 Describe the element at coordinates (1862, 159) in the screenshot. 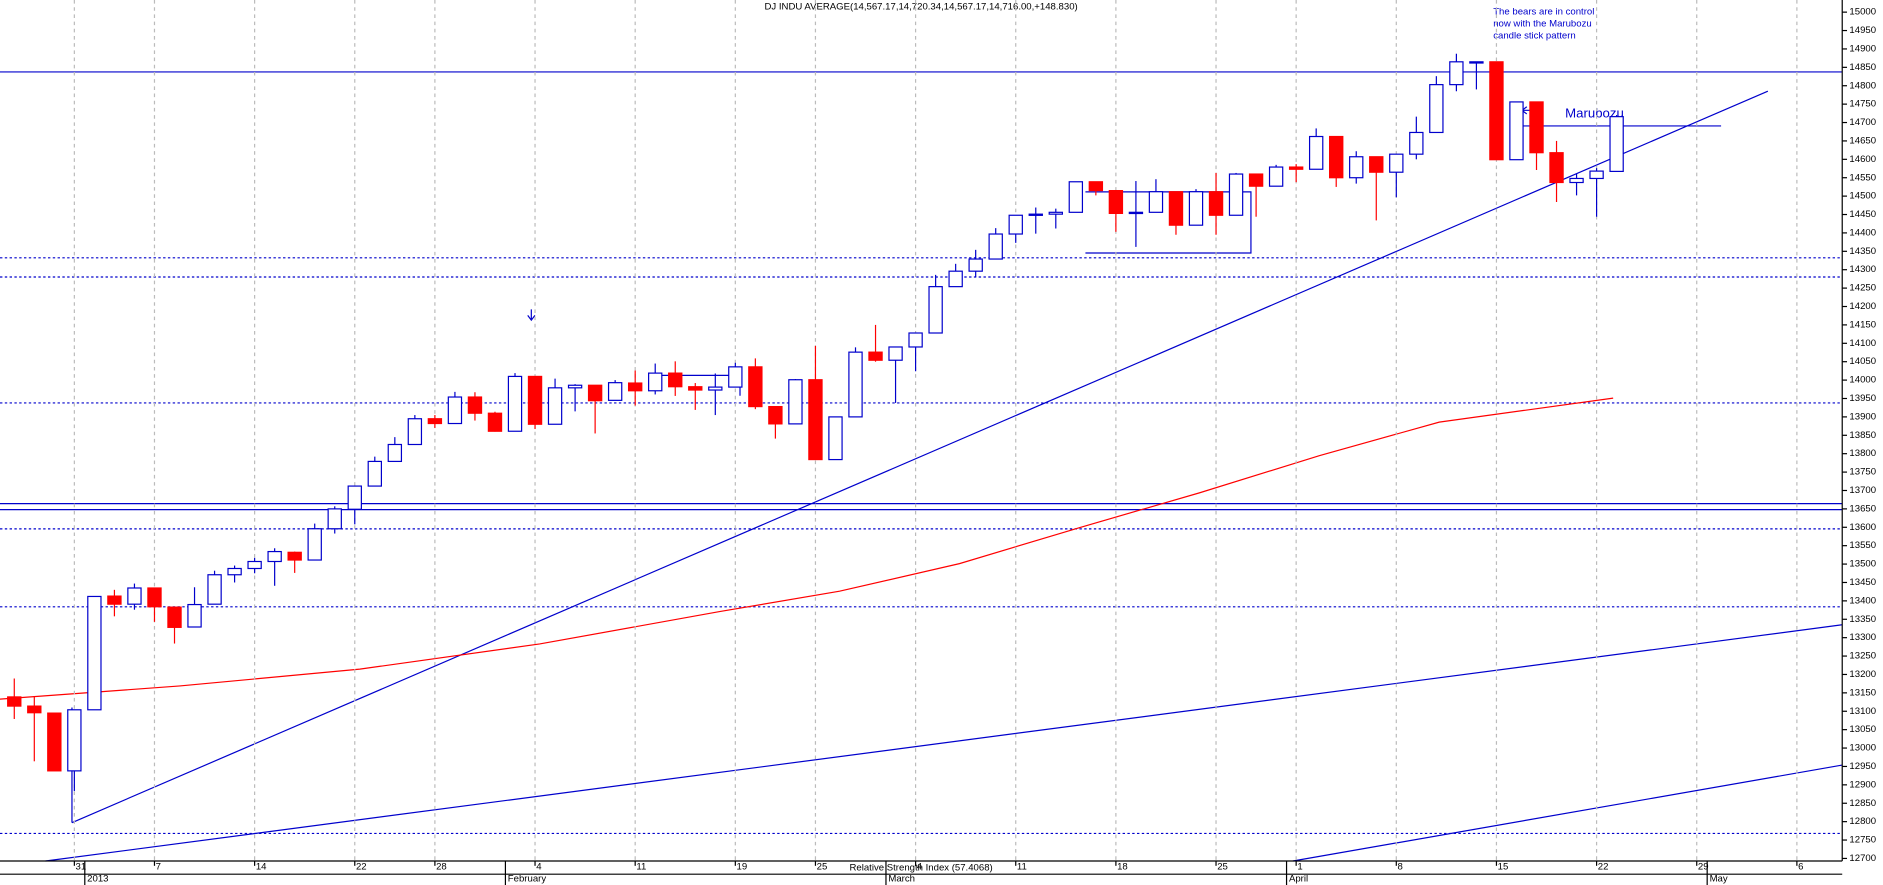

I see `y-tick-label: 14600` at that location.